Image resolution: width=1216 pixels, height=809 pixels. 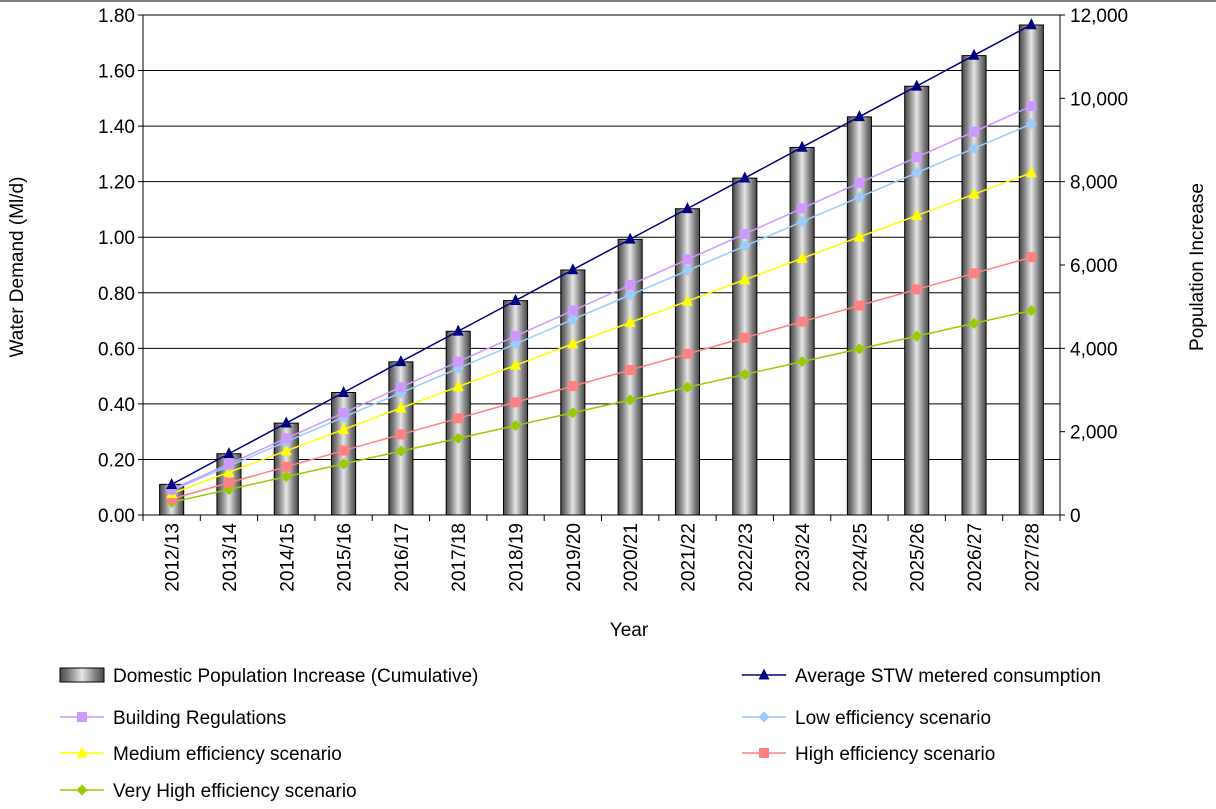 What do you see at coordinates (173, 557) in the screenshot?
I see `x-tick-label: 2012/13` at bounding box center [173, 557].